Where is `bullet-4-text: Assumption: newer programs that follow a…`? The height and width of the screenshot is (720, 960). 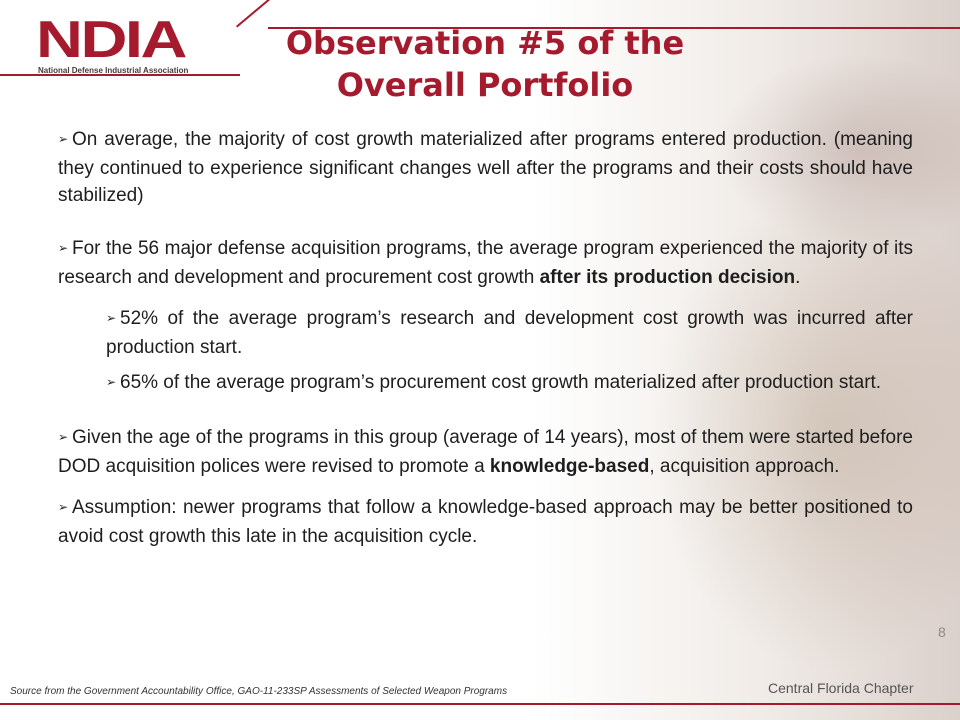 bullet-4-text: Assumption: newer programs that follow a… is located at coordinates (485, 522).